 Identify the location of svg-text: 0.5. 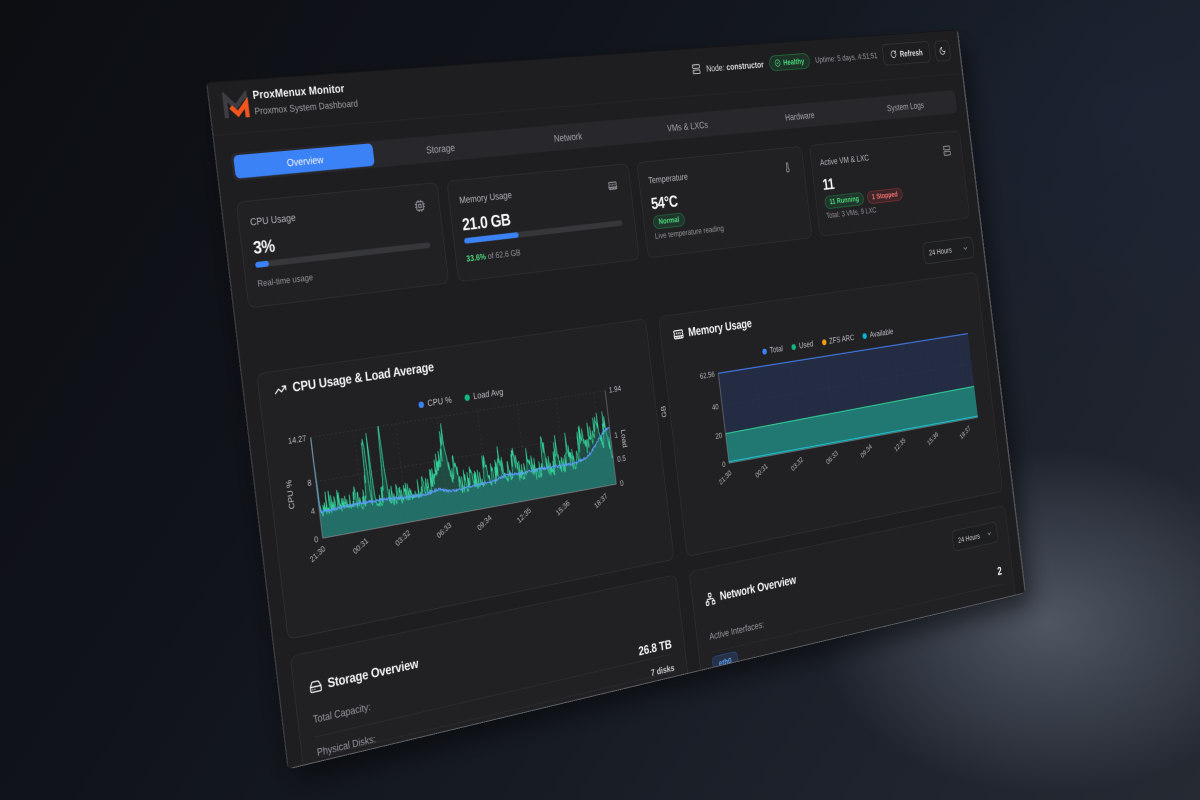
(622, 458).